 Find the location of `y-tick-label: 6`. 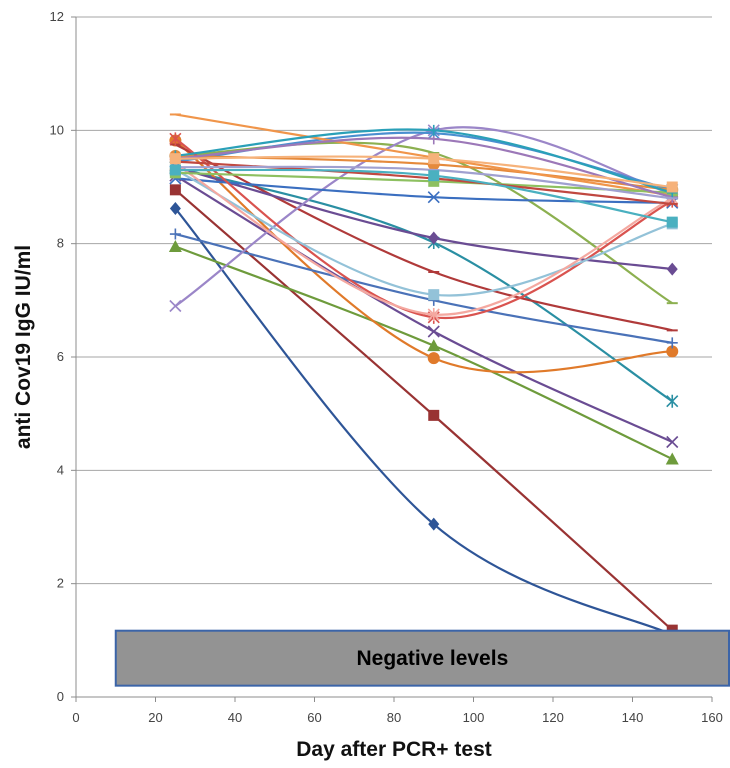

y-tick-label: 6 is located at coordinates (60, 356).